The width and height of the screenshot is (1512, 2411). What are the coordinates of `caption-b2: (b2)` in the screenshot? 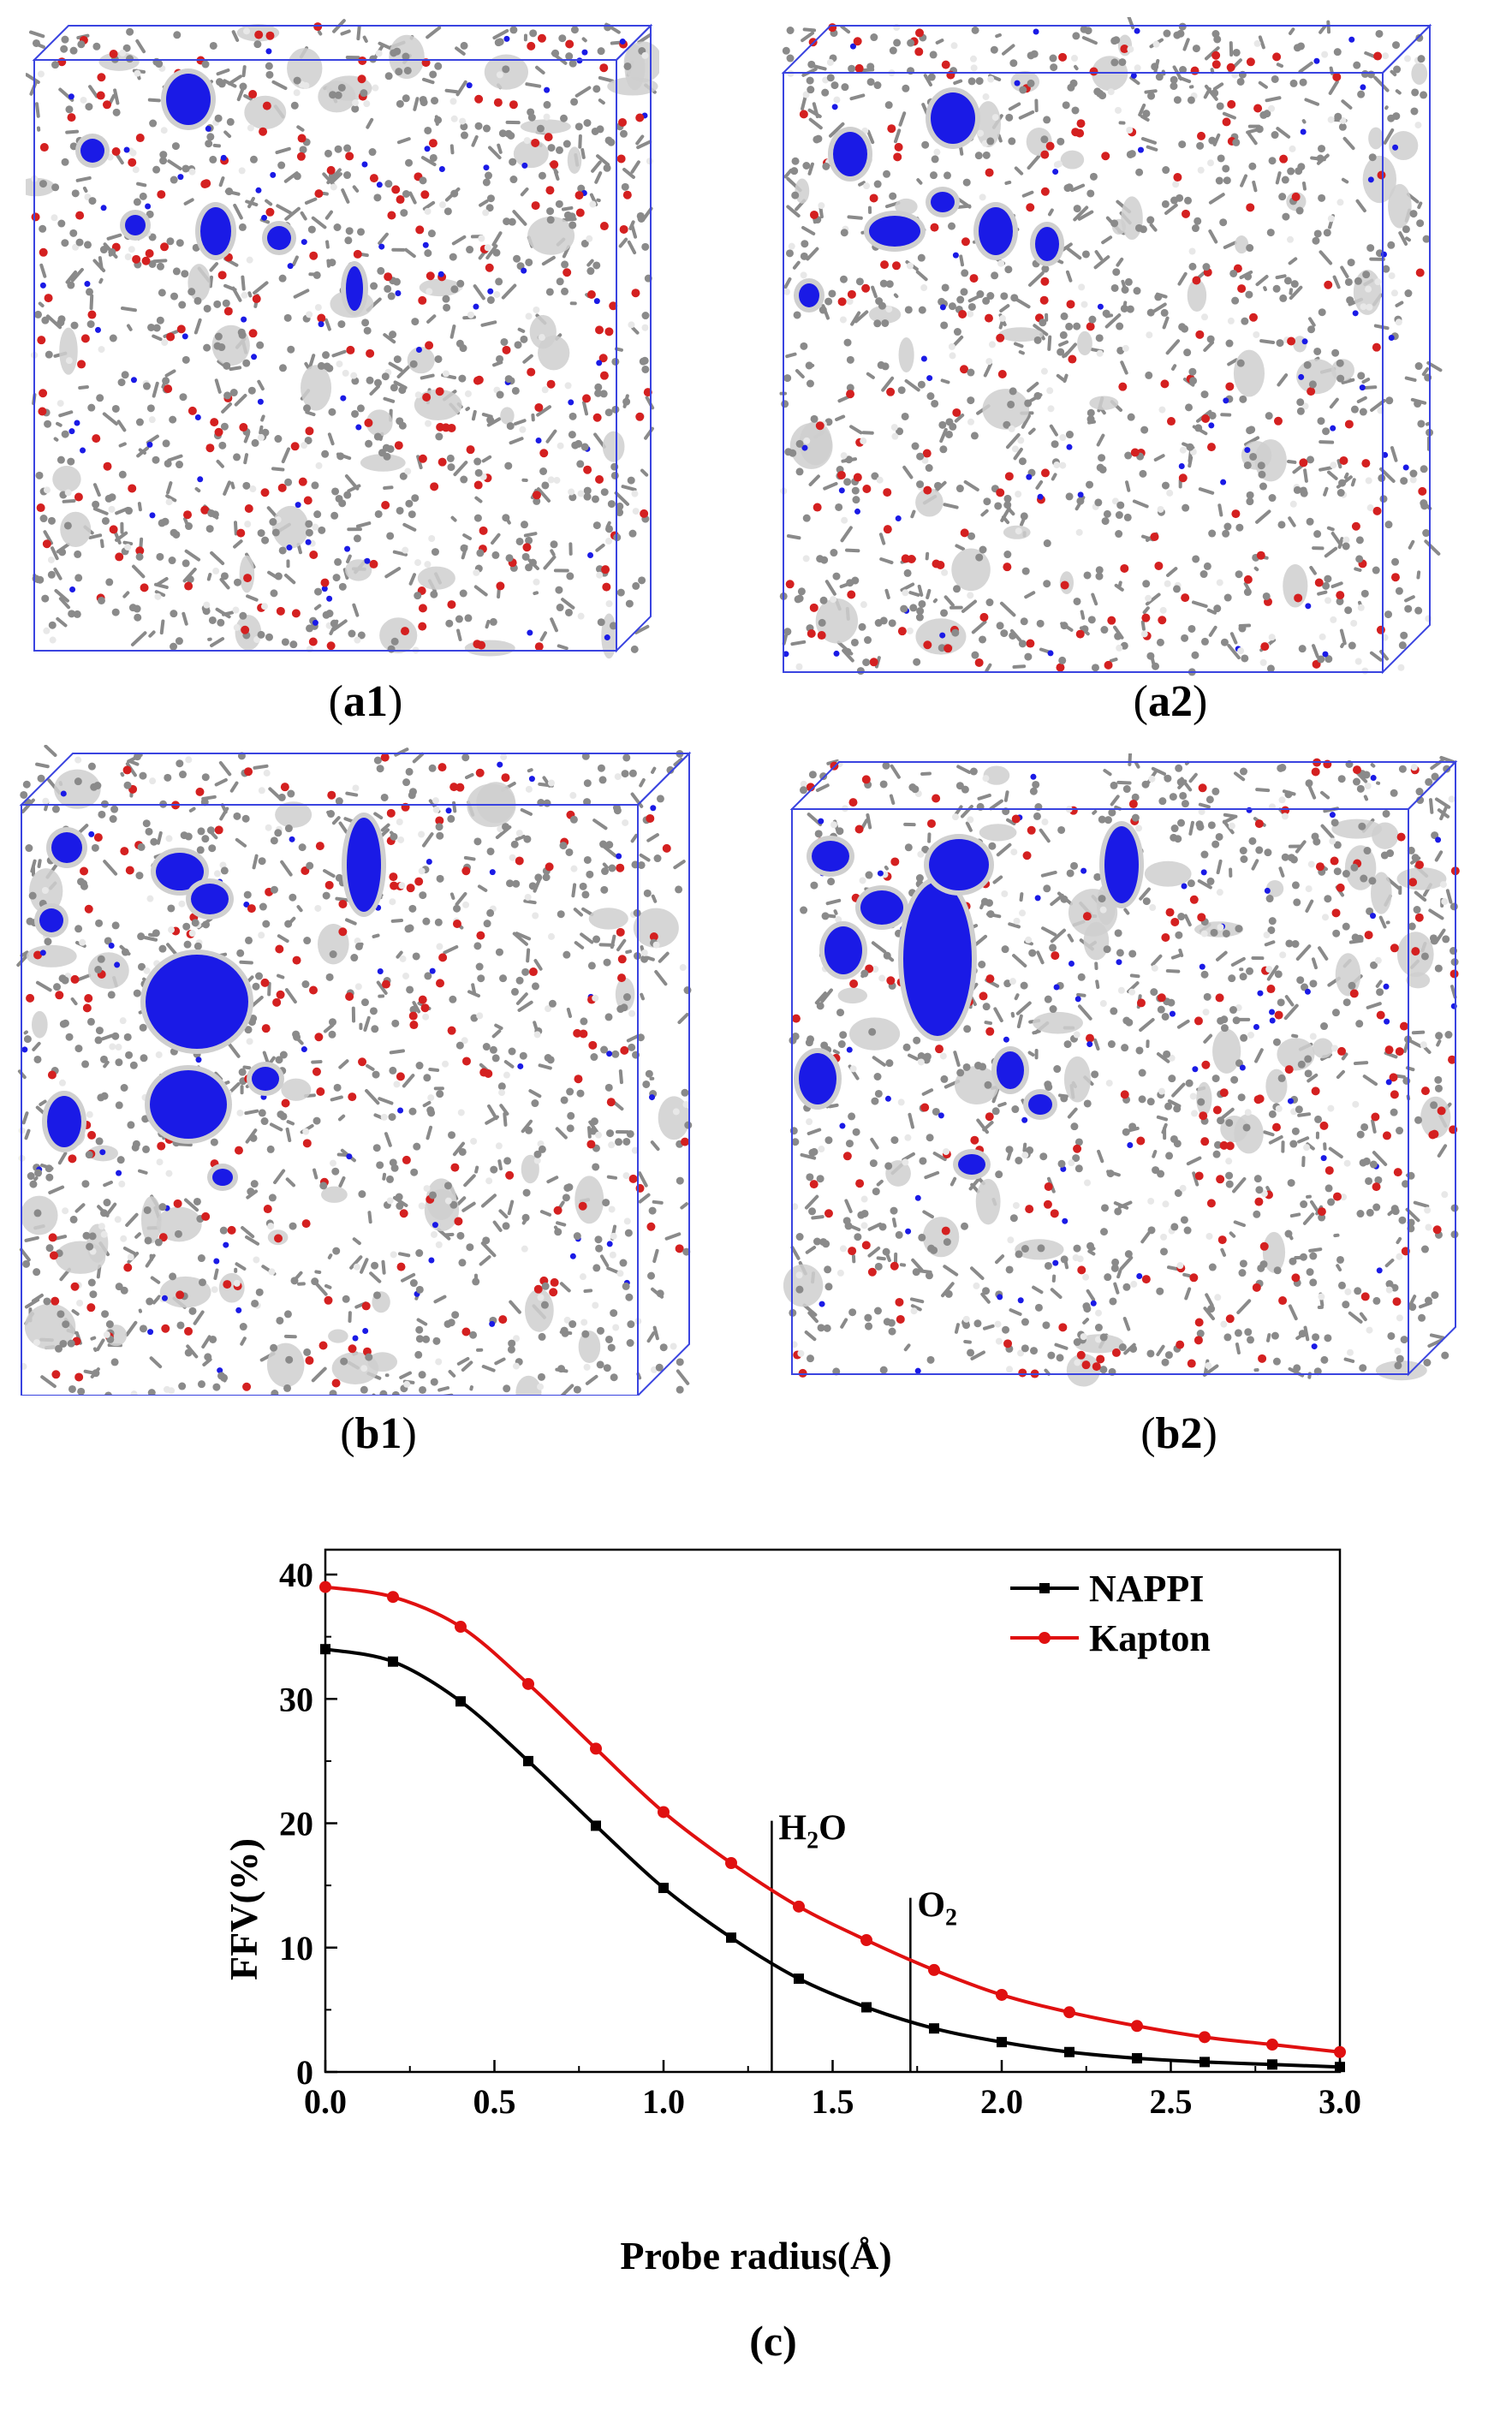 It's located at (1178, 1433).